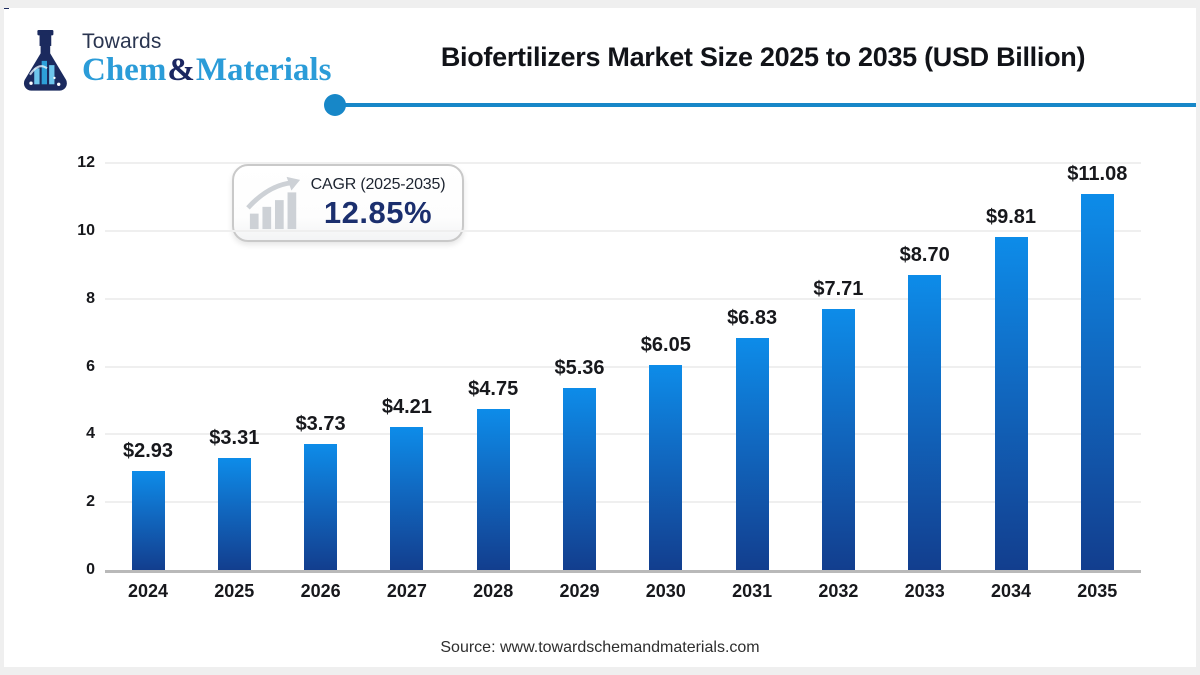 This screenshot has width=1200, height=675. Describe the element at coordinates (86, 162) in the screenshot. I see `y-axis-tick-label: 12` at that location.